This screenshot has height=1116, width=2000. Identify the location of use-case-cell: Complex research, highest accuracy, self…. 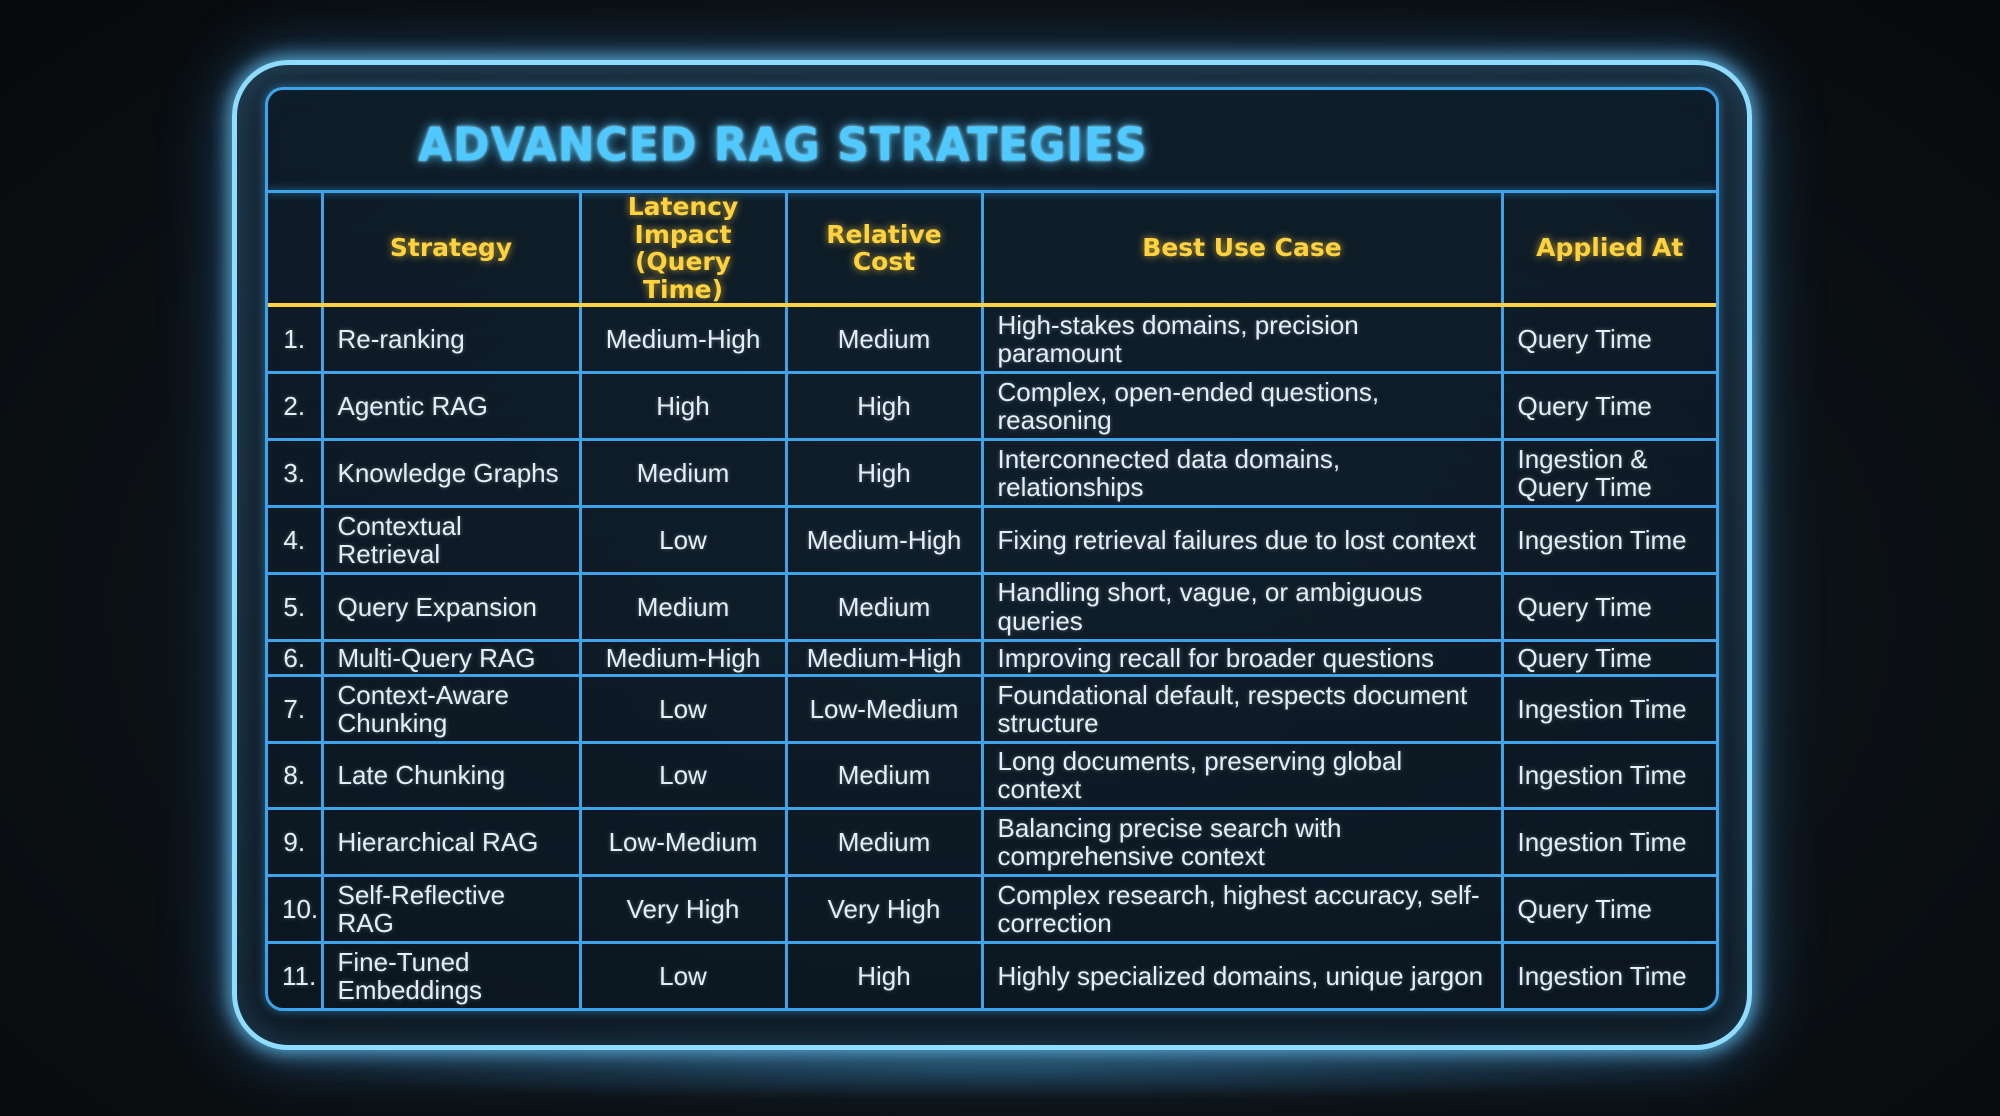
(1242, 909).